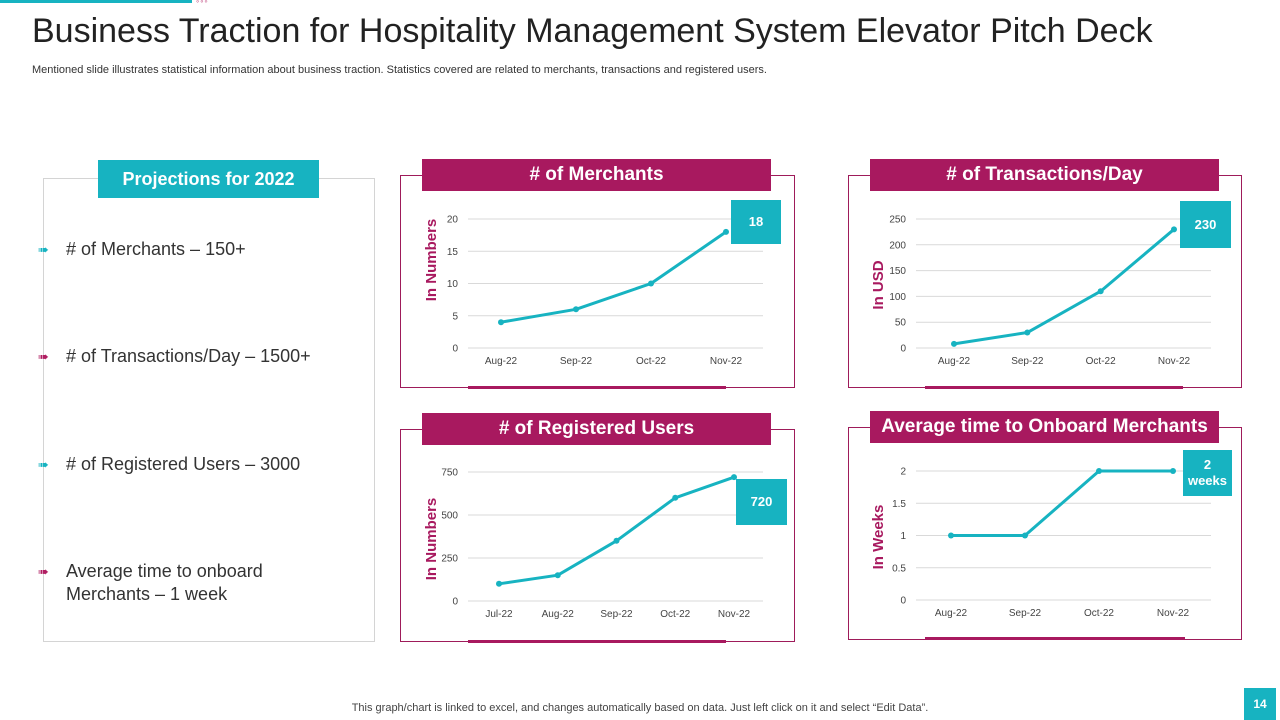 The height and width of the screenshot is (720, 1280). I want to click on transactions-panel, so click(1045, 281).